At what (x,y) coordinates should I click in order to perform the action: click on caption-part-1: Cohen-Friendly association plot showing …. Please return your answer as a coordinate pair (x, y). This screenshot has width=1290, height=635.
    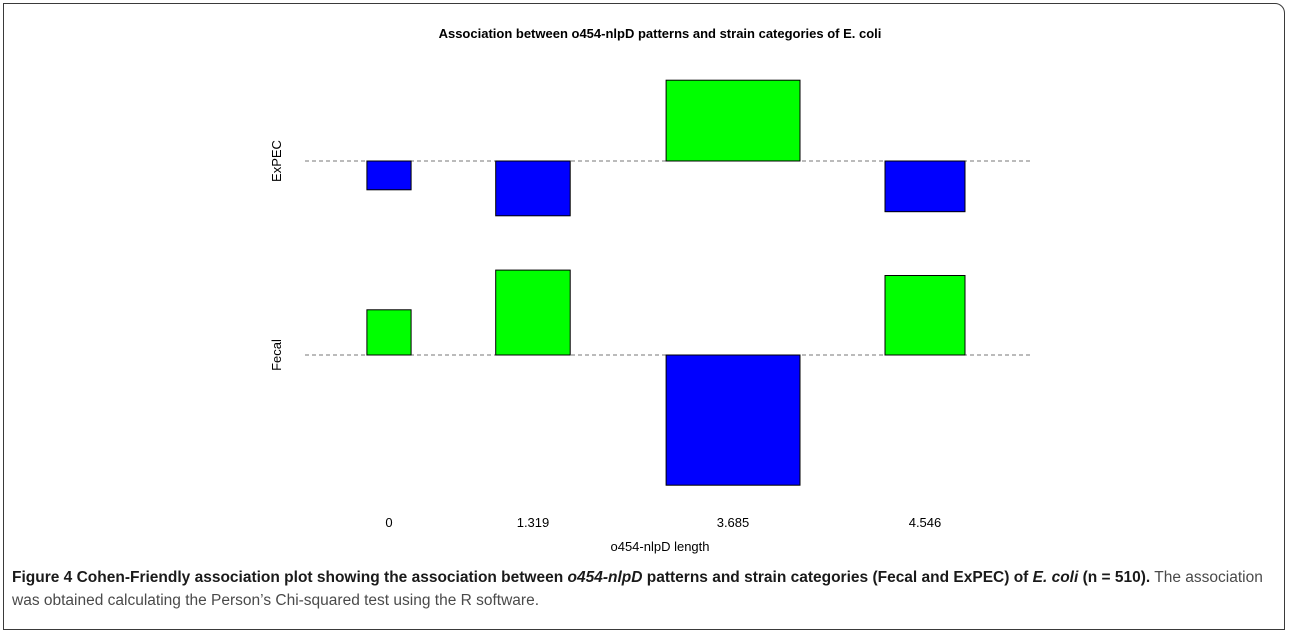
    Looking at the image, I should click on (320, 577).